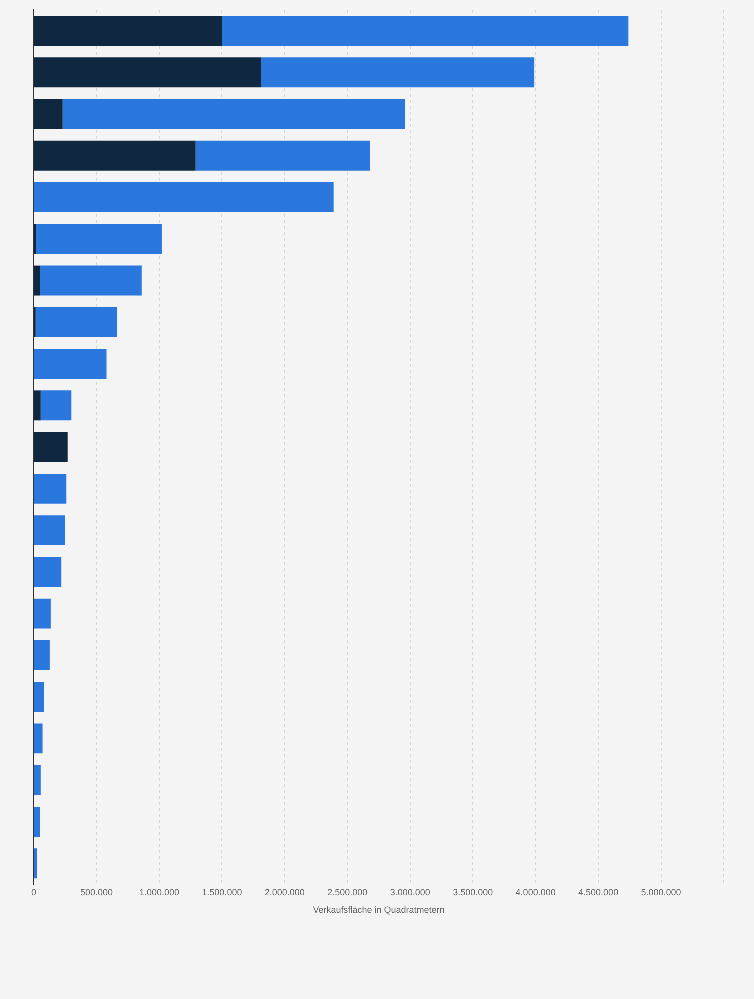 The image size is (754, 999). What do you see at coordinates (284, 892) in the screenshot?
I see `x-tick-label: 2.000.000` at bounding box center [284, 892].